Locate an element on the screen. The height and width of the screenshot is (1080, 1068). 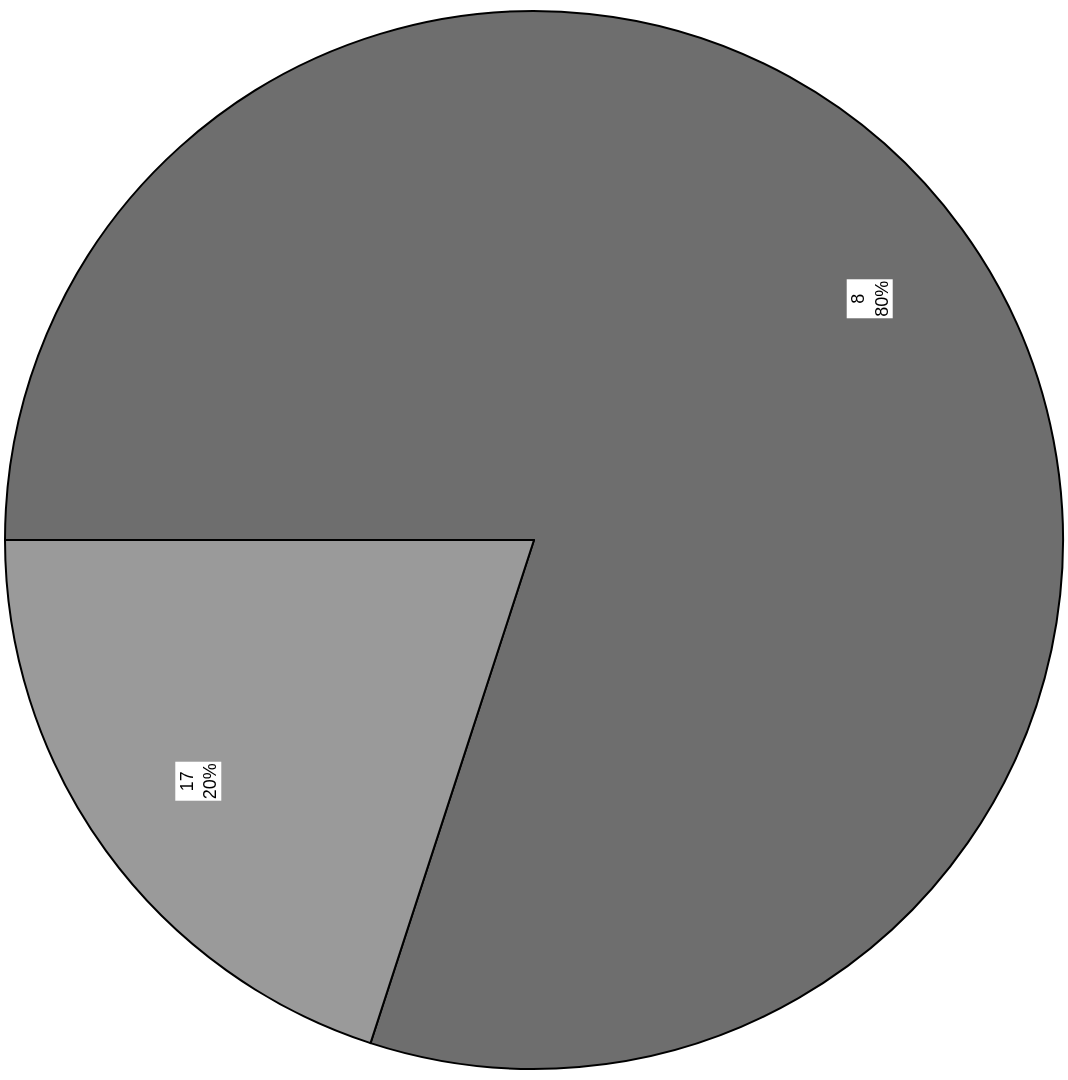
data-label: 20% is located at coordinates (210, 781).